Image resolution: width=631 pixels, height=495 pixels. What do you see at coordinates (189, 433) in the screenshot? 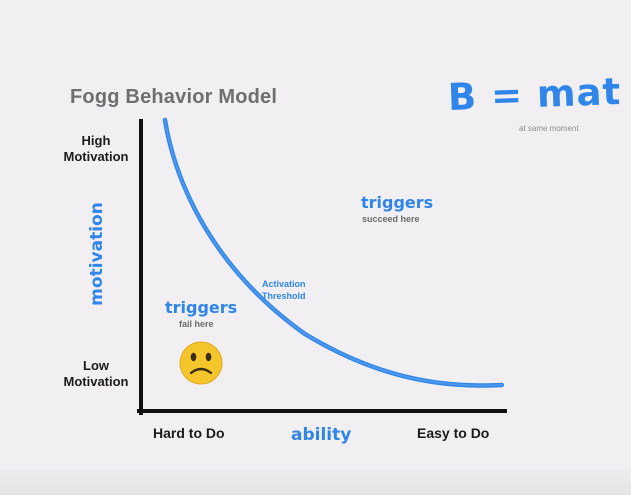
I see `hard-to-do-label: Hard to Do` at bounding box center [189, 433].